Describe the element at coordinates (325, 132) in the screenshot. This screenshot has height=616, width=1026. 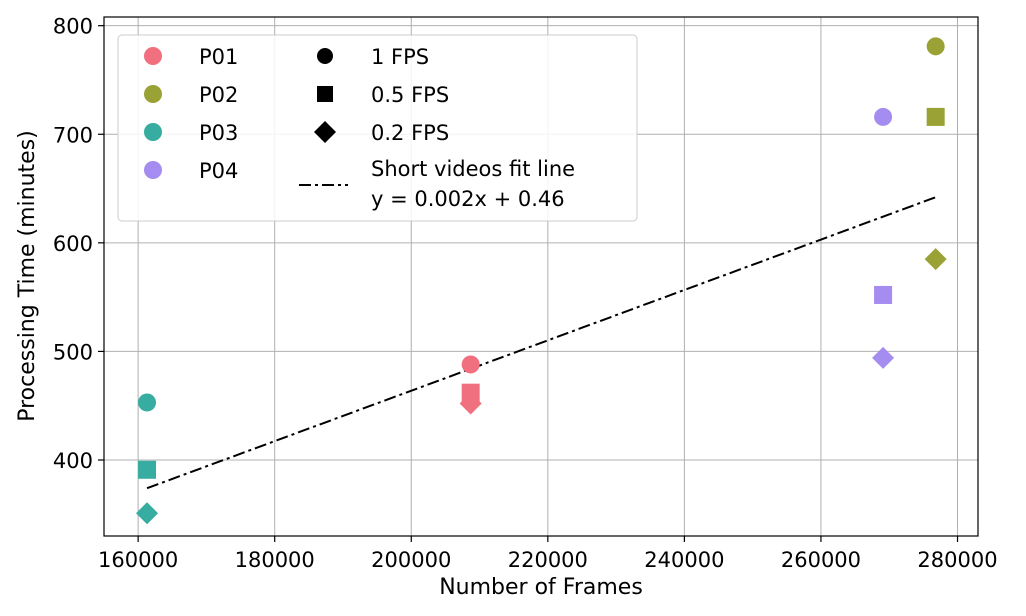
I see `legend-marker-diamond` at that location.